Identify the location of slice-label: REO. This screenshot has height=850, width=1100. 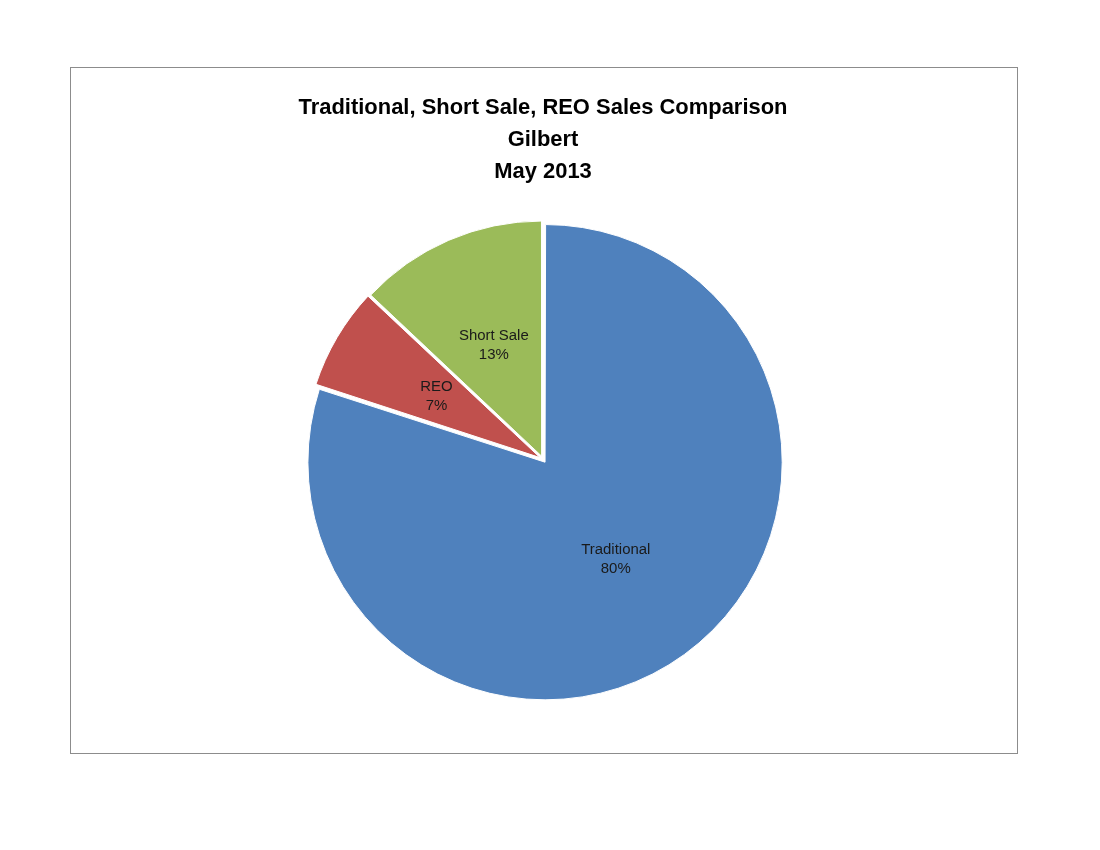
(436, 385).